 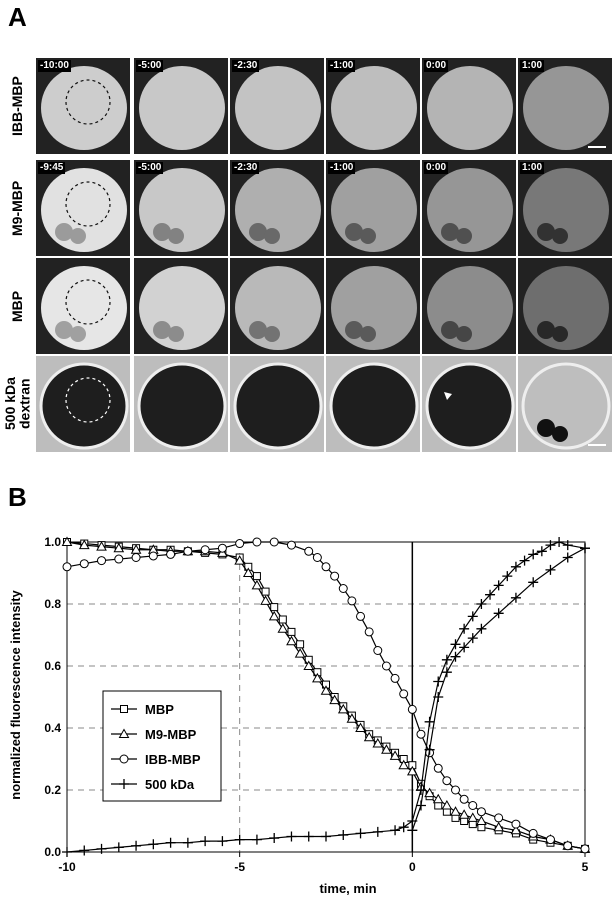 I want to click on micrograph-tile: -5:00, so click(x=181, y=208).